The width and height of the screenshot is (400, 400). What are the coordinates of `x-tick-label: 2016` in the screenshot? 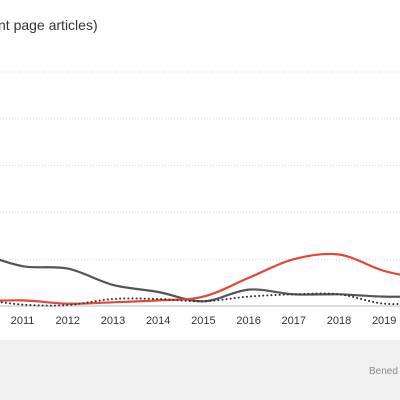 It's located at (248, 321).